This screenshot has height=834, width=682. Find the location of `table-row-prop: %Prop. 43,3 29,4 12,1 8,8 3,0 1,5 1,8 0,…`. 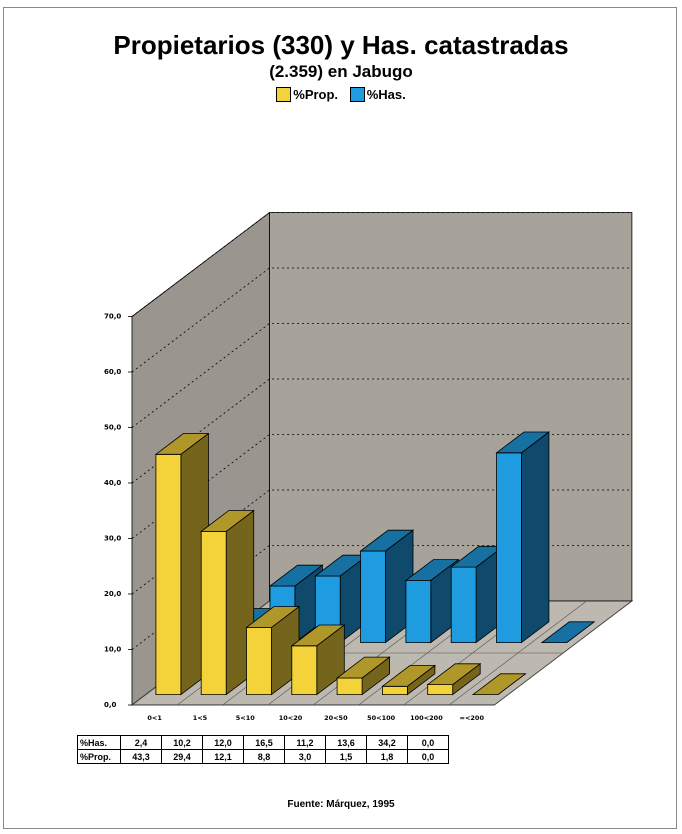

table-row-prop: %Prop. 43,3 29,4 12,1 8,8 3,0 1,5 1,8 0,… is located at coordinates (263, 756).